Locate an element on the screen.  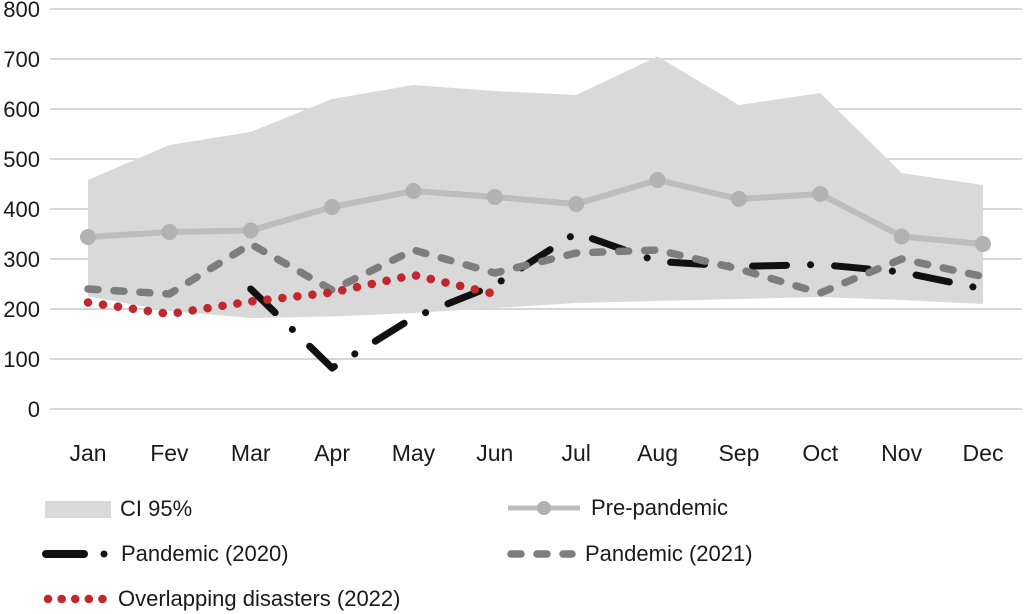
pandemic-2021-line is located at coordinates (535, 269).